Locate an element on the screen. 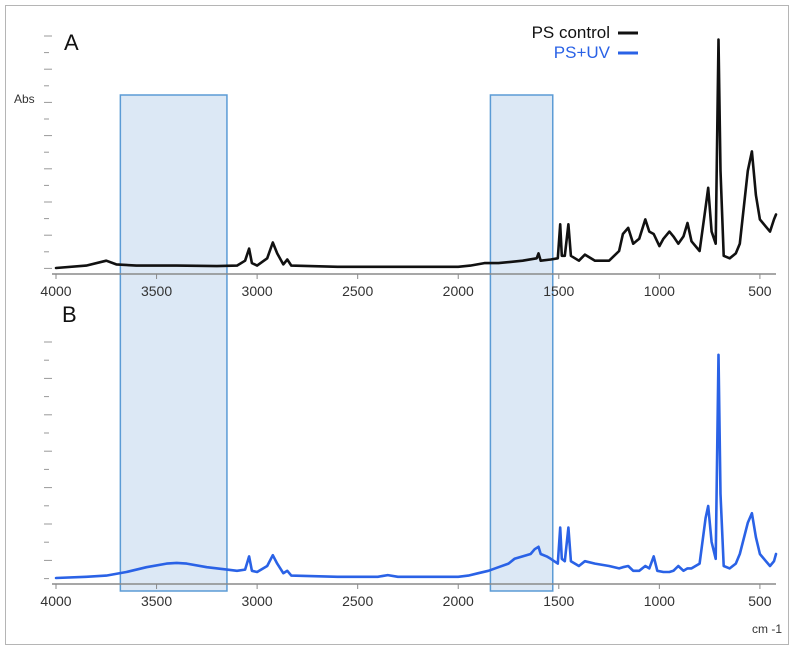 The image size is (796, 652). legend-label-ps-control: PS control is located at coordinates (571, 32).